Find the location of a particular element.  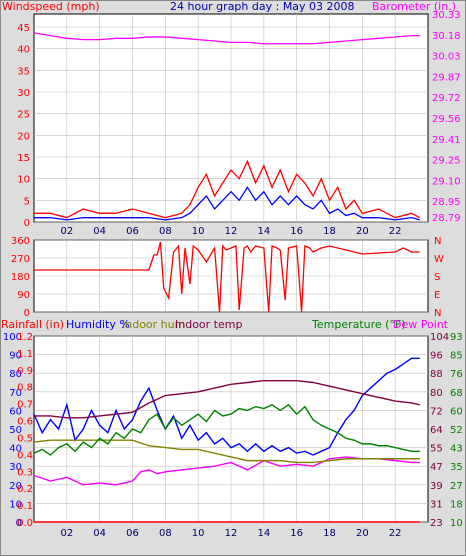

indoor-temp-tick-label: 31 is located at coordinates (436, 504).